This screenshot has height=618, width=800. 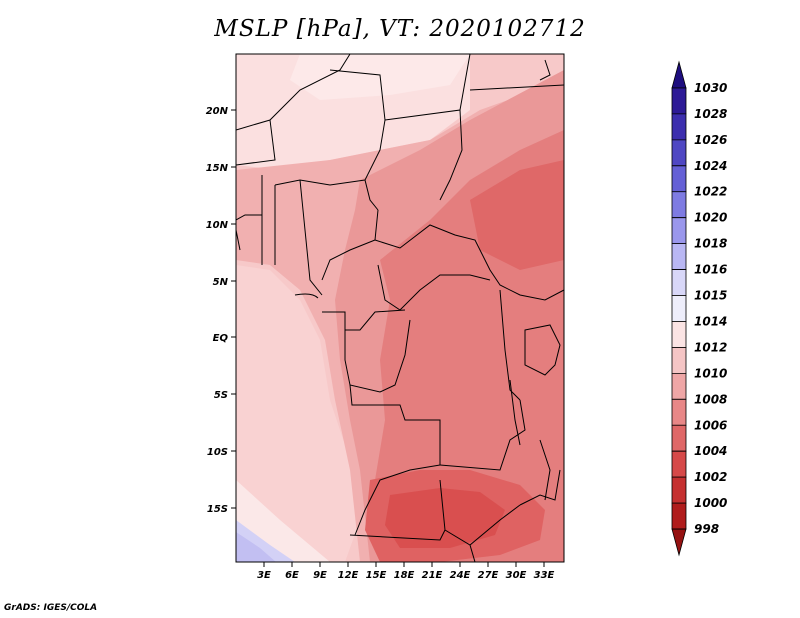 I want to click on colorbar-label: 1028, so click(x=710, y=114).